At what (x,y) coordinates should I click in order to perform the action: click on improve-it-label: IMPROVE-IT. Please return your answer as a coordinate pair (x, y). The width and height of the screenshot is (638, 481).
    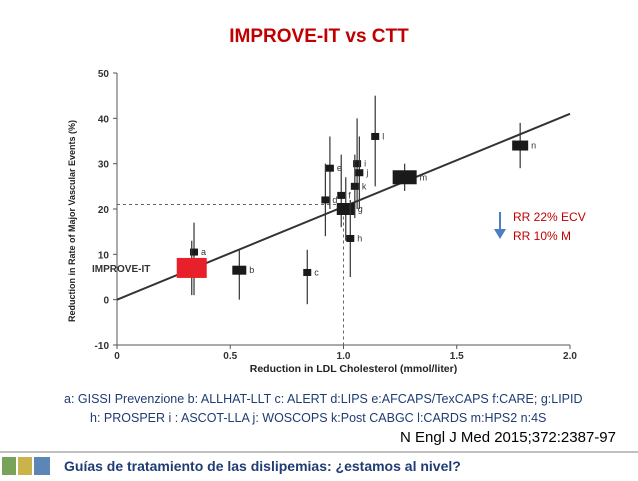
    Looking at the image, I should click on (121, 269).